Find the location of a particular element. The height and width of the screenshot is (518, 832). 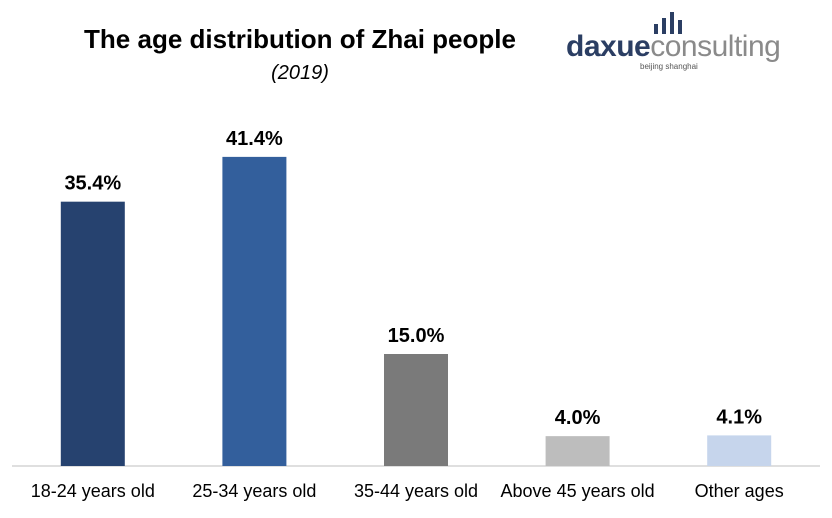

data-label-4: 4.0% is located at coordinates (578, 418).